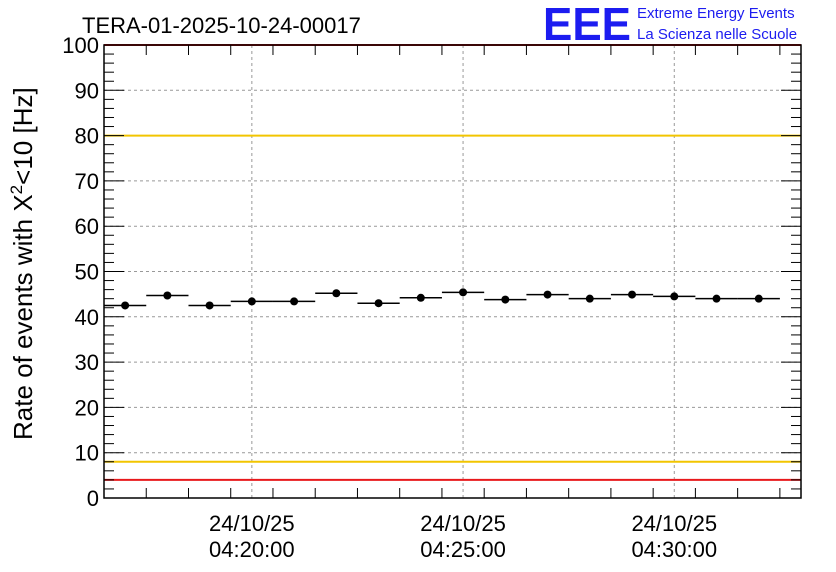 The image size is (836, 572). Describe the element at coordinates (442, 299) in the screenshot. I see `data-series` at that location.